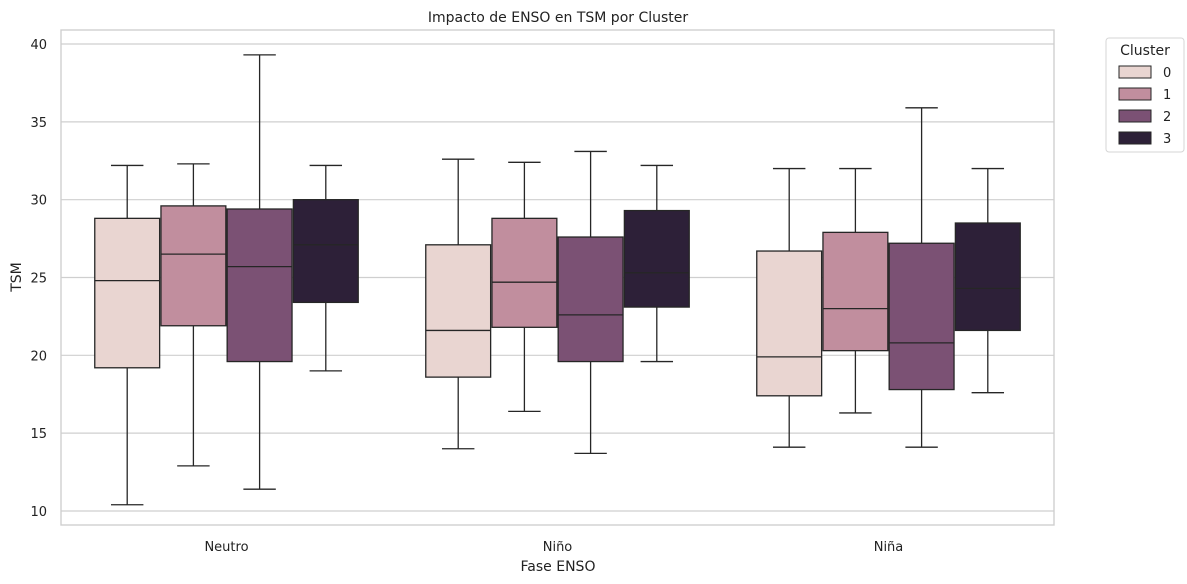 The width and height of the screenshot is (1187, 584). What do you see at coordinates (1167, 117) in the screenshot?
I see `legend-label-2: 2` at bounding box center [1167, 117].